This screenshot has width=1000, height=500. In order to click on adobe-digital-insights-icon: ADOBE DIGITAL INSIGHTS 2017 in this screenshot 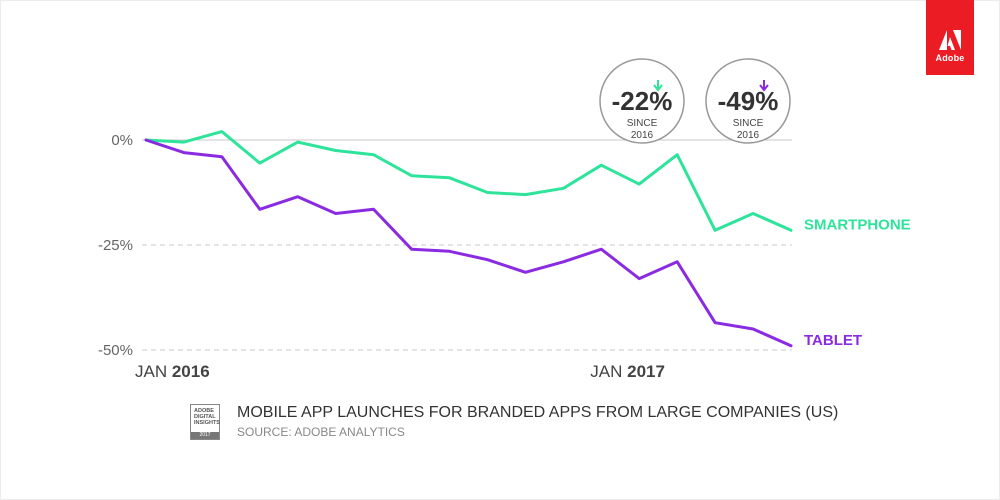, I will do `click(205, 422)`.